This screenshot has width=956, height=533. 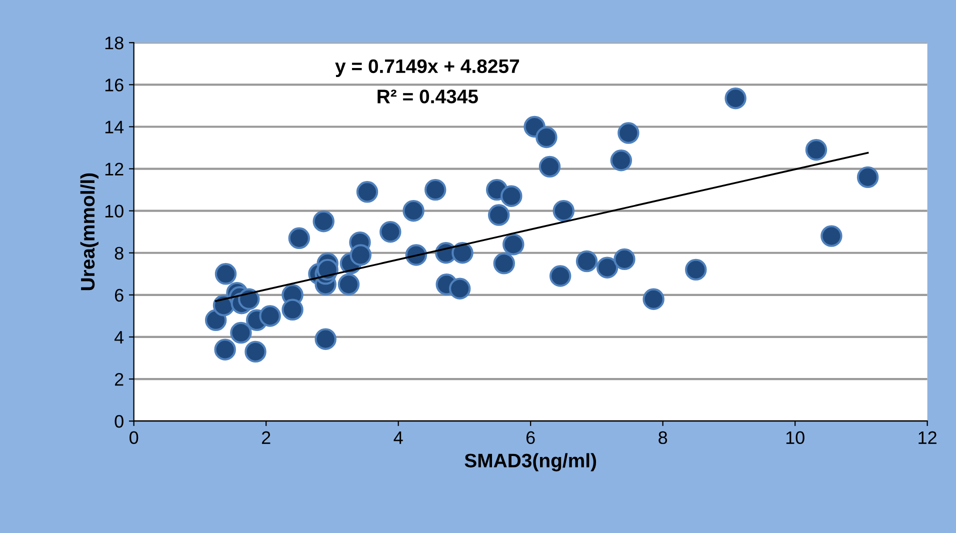 What do you see at coordinates (428, 97) in the screenshot?
I see `annotation: R² = 0.4345` at bounding box center [428, 97].